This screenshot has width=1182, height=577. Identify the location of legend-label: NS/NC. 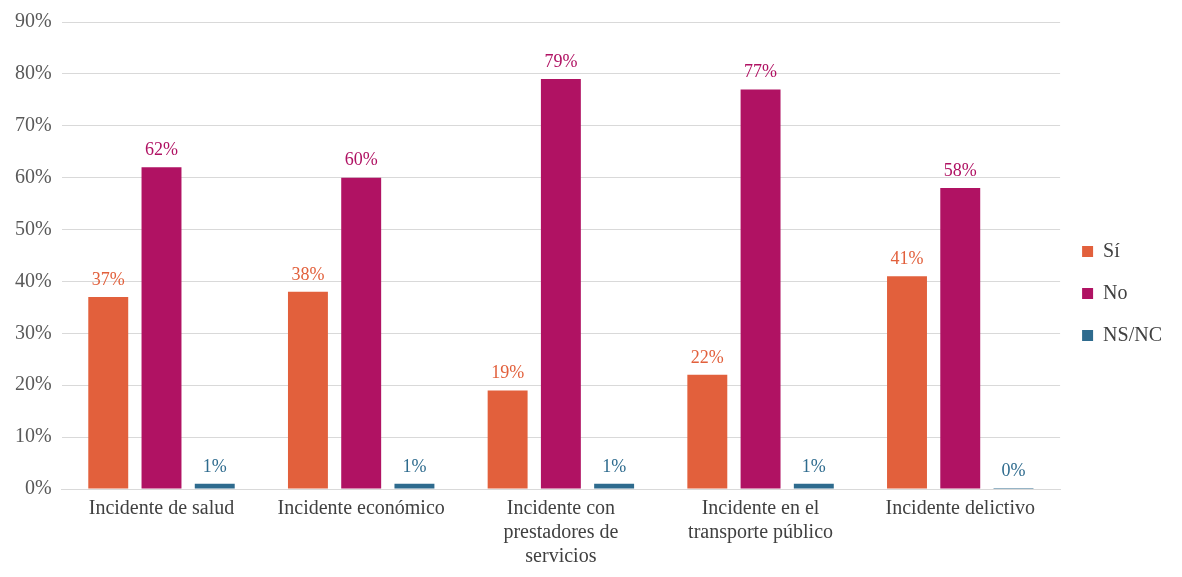
(1132, 333).